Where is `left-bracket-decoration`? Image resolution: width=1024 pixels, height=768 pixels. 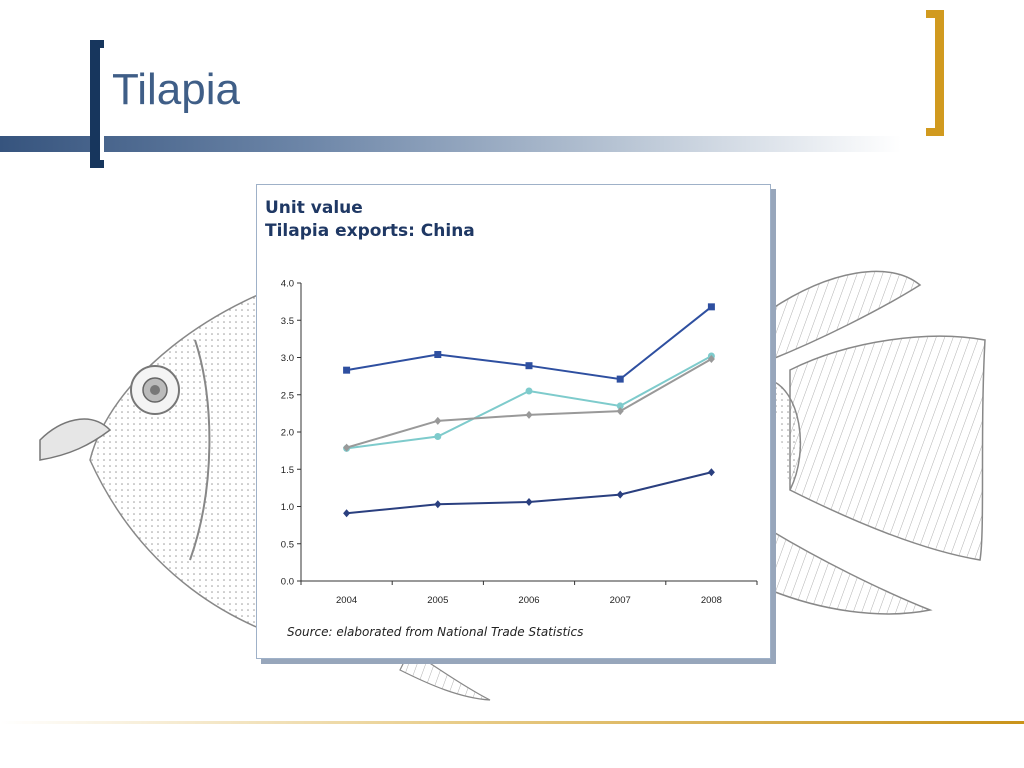 left-bracket-decoration is located at coordinates (97, 104).